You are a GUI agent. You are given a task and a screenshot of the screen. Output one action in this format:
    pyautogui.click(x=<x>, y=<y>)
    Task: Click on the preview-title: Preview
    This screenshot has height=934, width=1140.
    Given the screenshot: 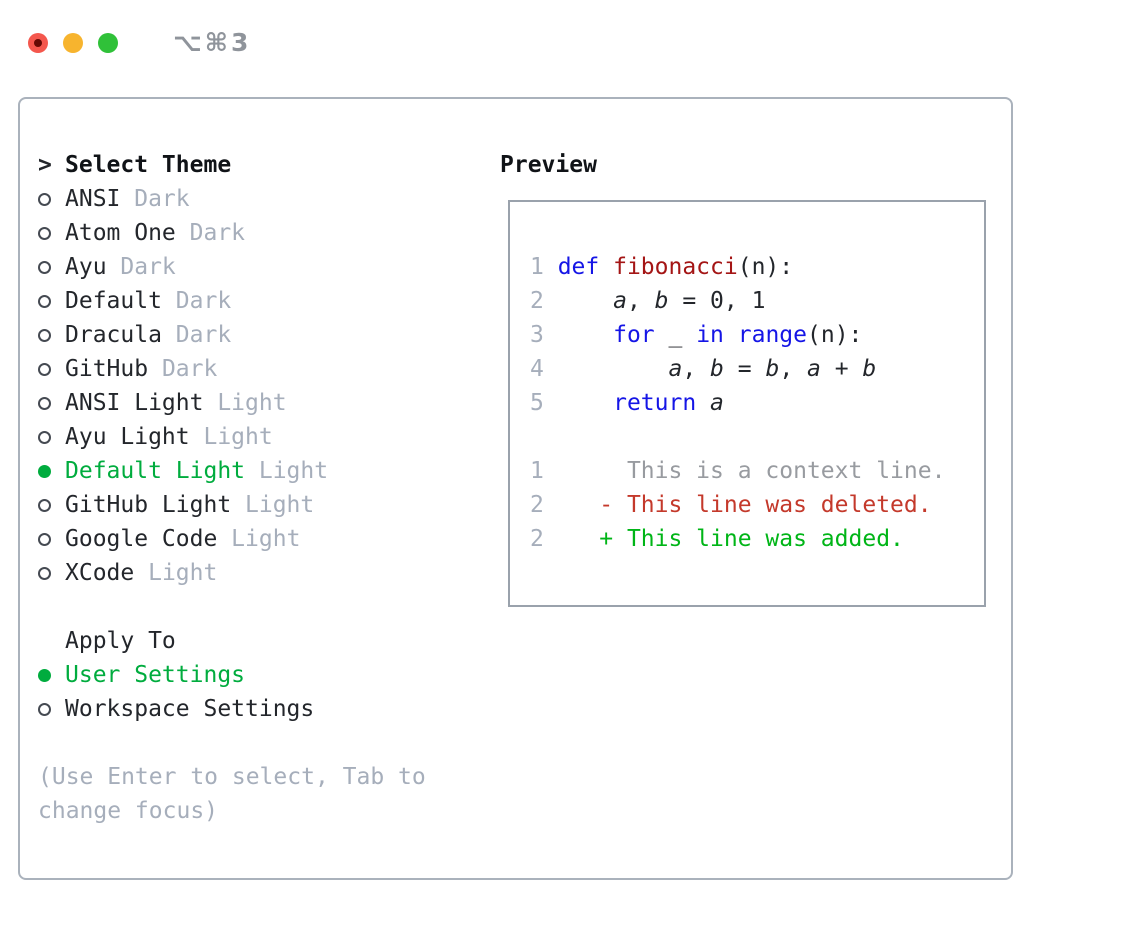 What is the action you would take?
    pyautogui.click(x=548, y=165)
    